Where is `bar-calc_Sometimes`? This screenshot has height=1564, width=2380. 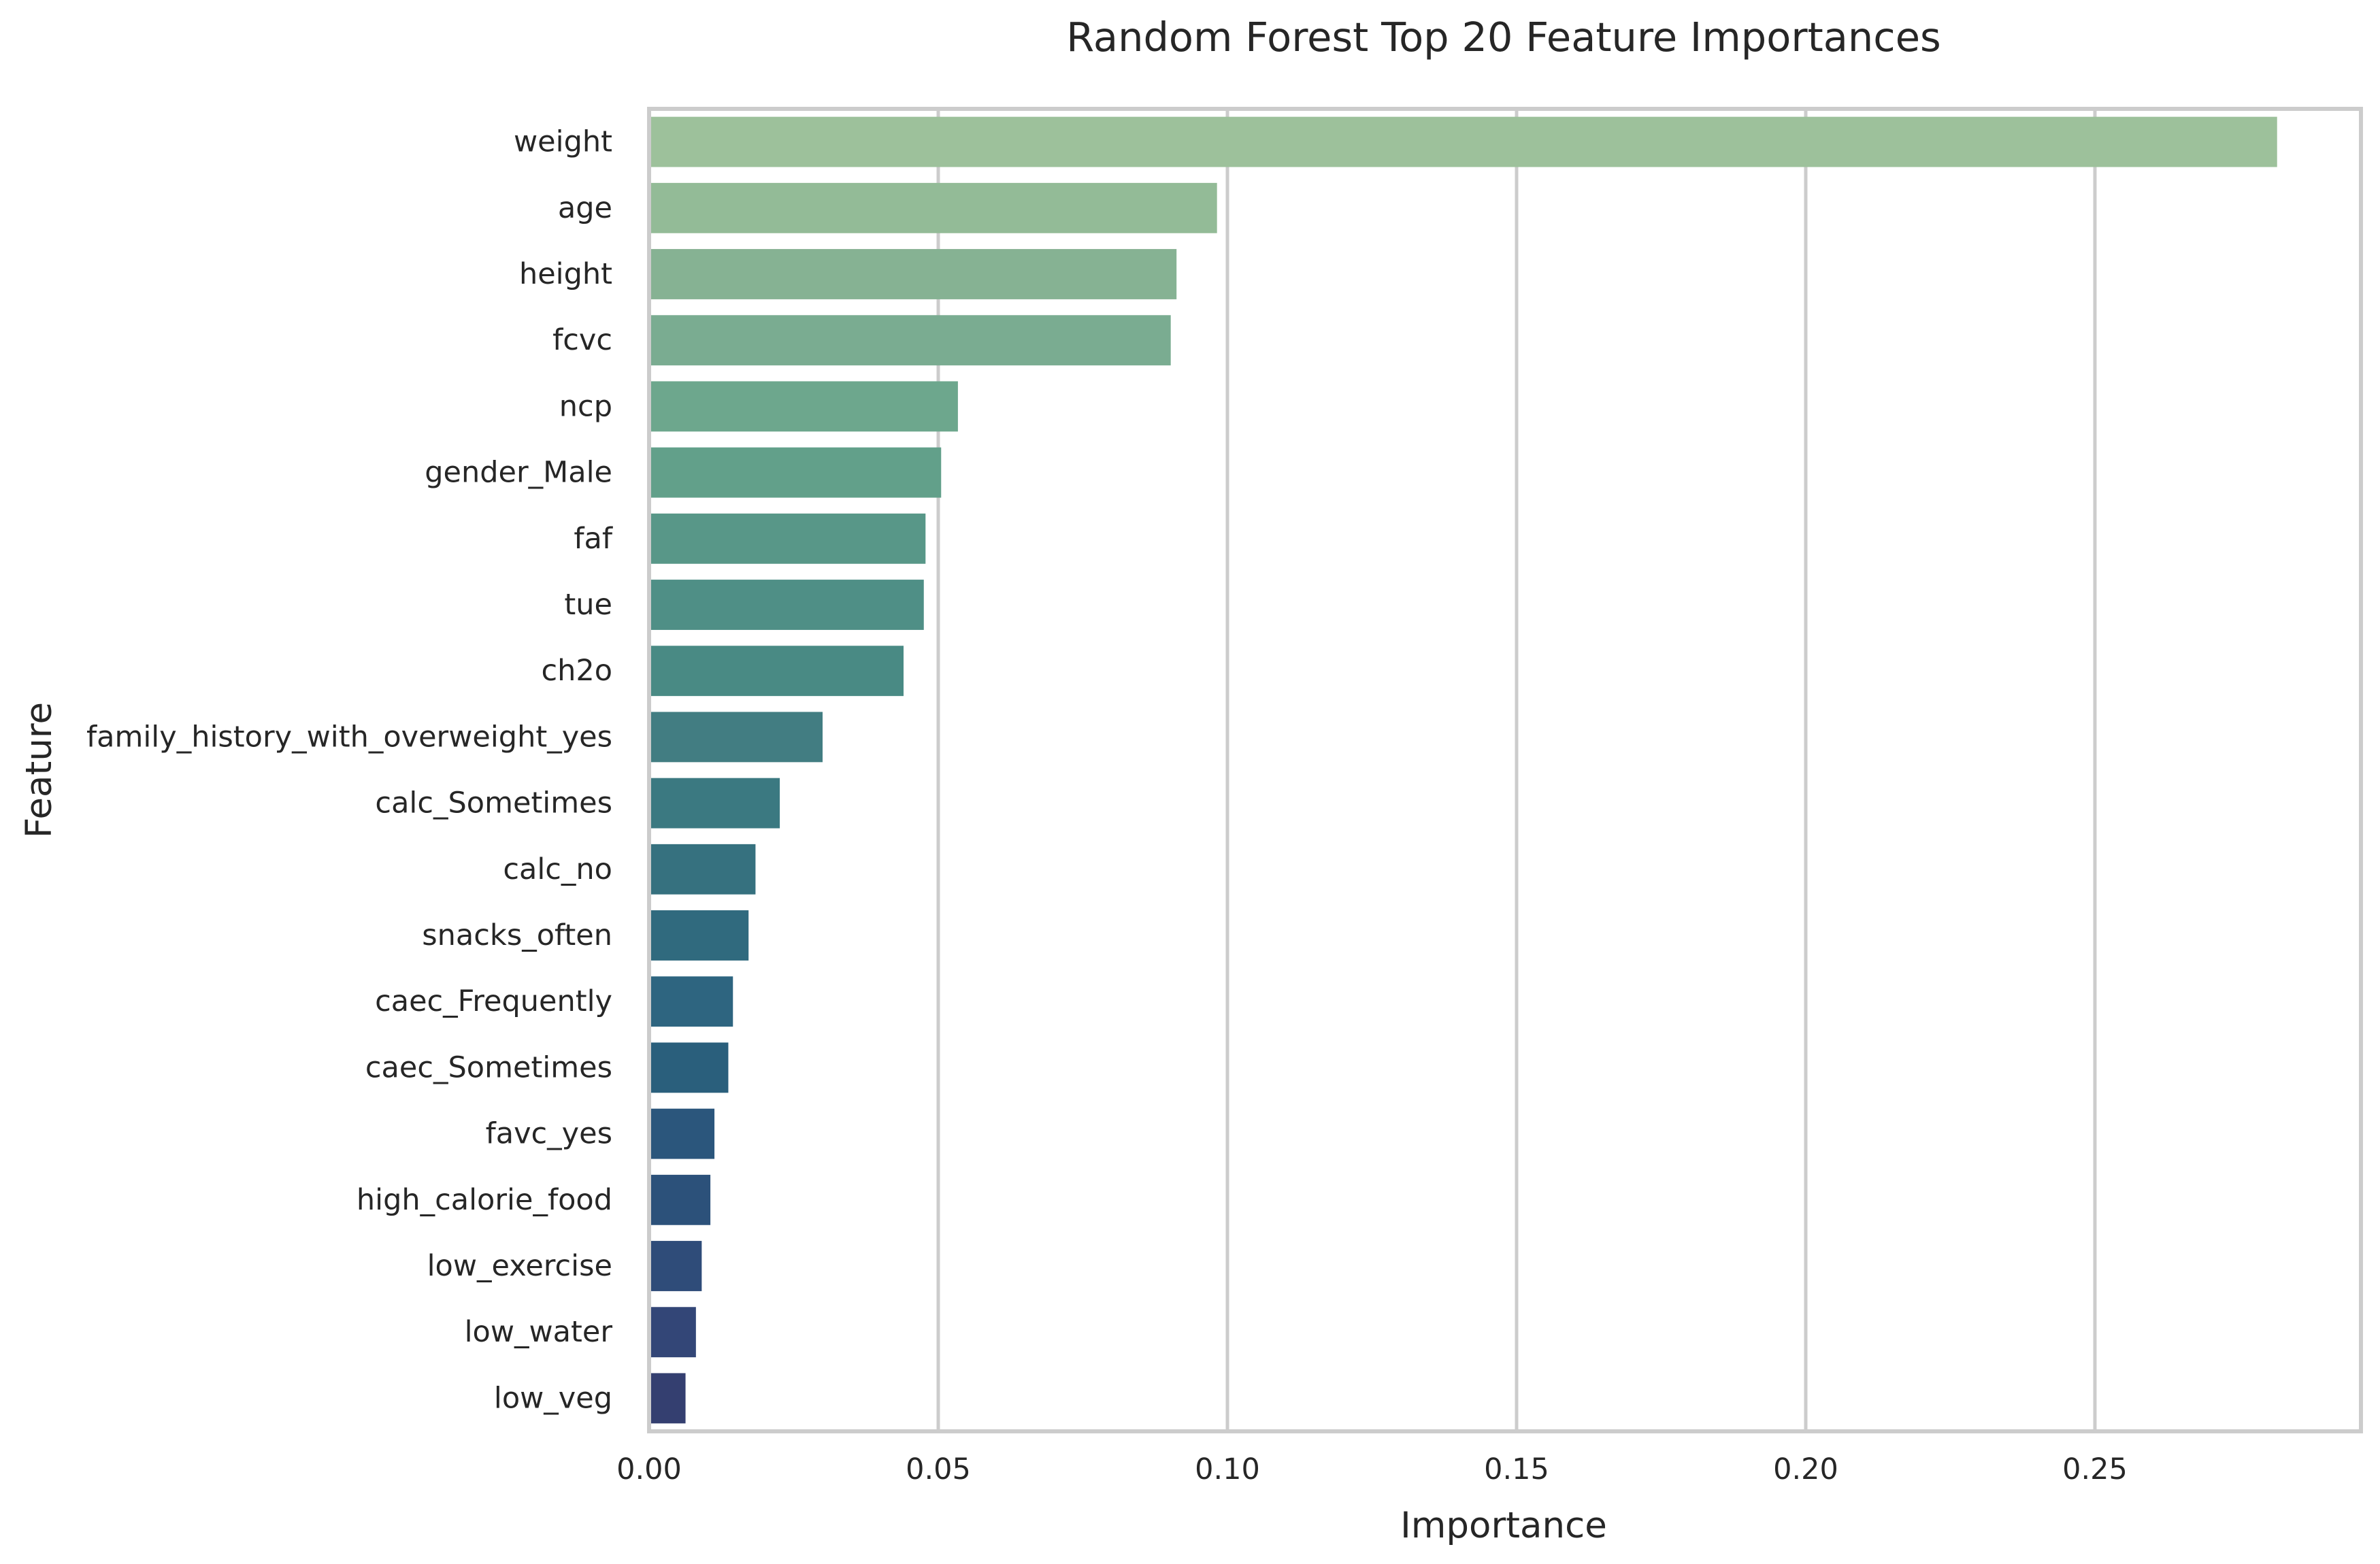 bar-calc_Sometimes is located at coordinates (715, 803).